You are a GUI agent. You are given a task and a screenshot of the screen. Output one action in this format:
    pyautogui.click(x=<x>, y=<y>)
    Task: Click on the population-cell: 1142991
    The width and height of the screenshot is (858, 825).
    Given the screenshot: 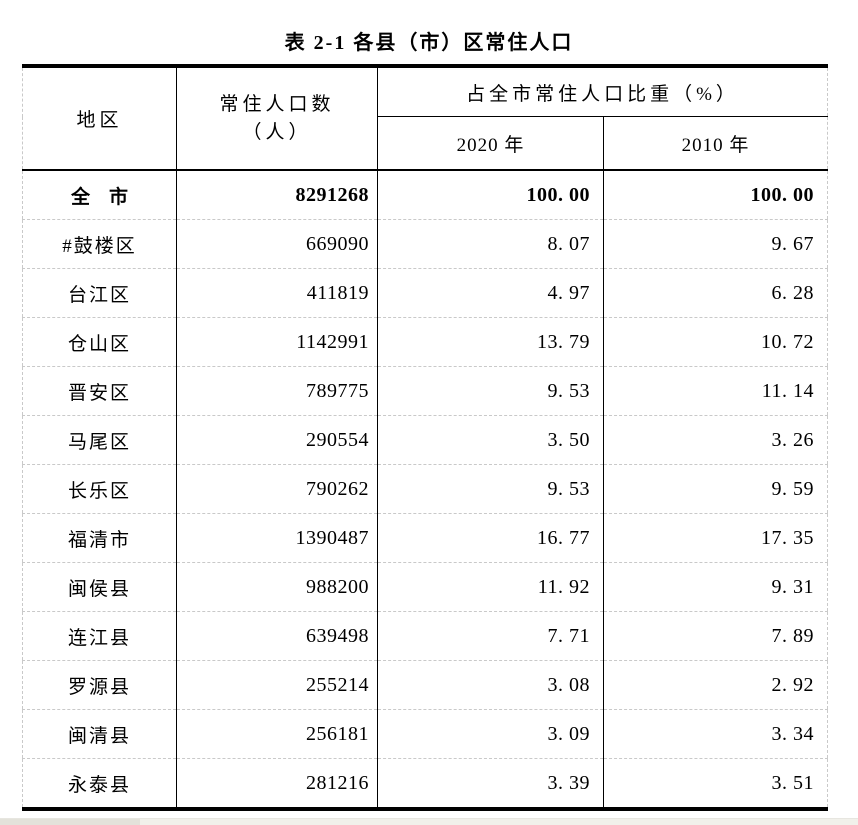 What is the action you would take?
    pyautogui.click(x=277, y=342)
    